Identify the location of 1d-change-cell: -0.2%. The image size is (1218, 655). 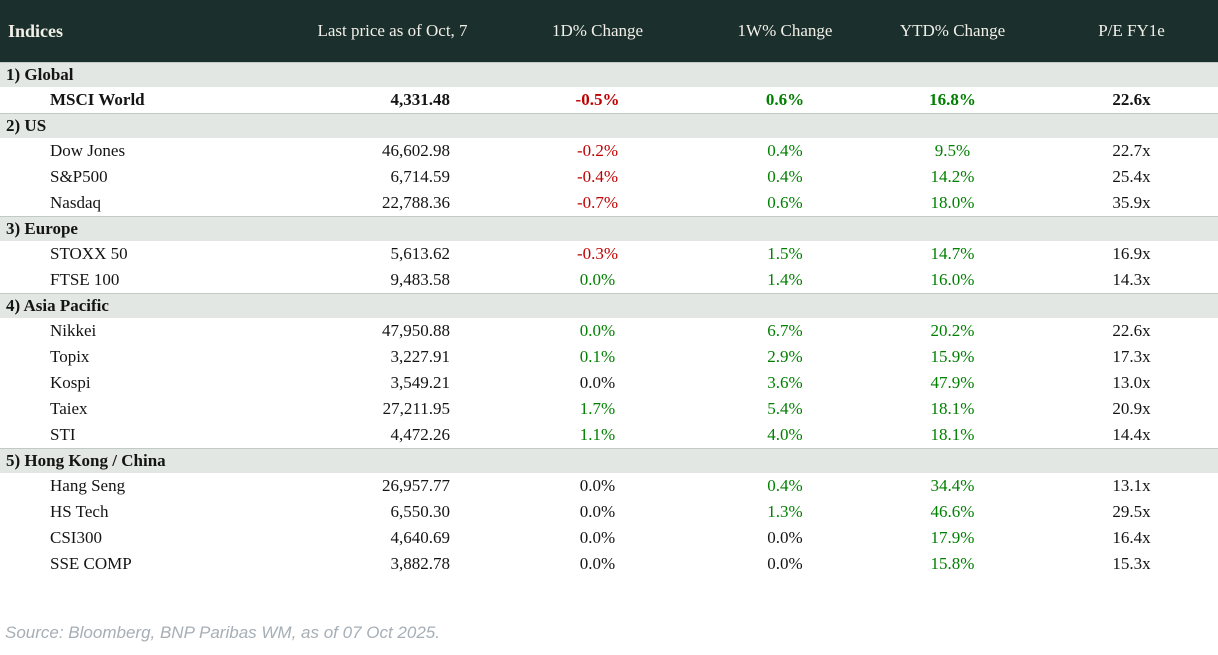
(597, 150).